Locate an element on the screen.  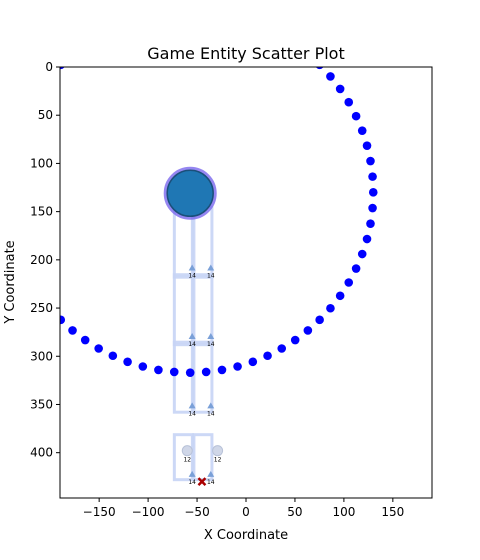
y-tick-label: 0 is located at coordinates (49, 67).